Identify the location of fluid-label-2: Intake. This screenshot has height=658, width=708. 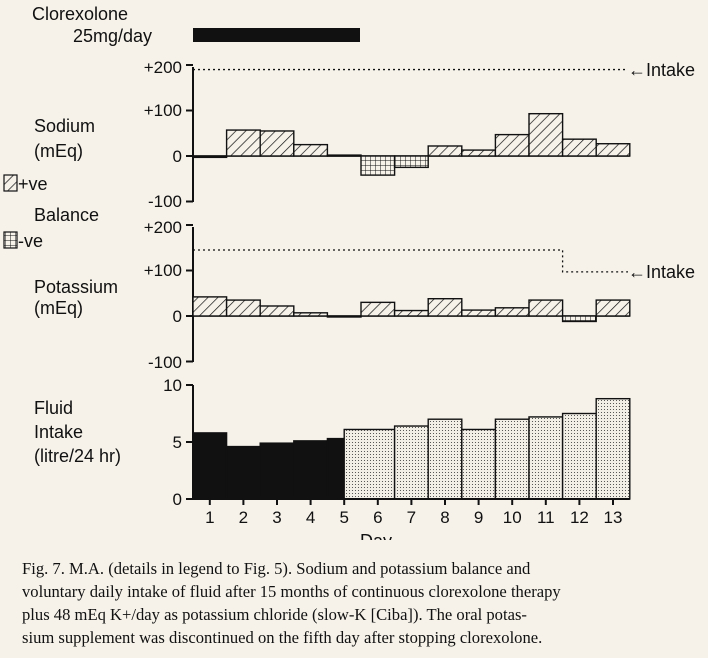
(58, 432).